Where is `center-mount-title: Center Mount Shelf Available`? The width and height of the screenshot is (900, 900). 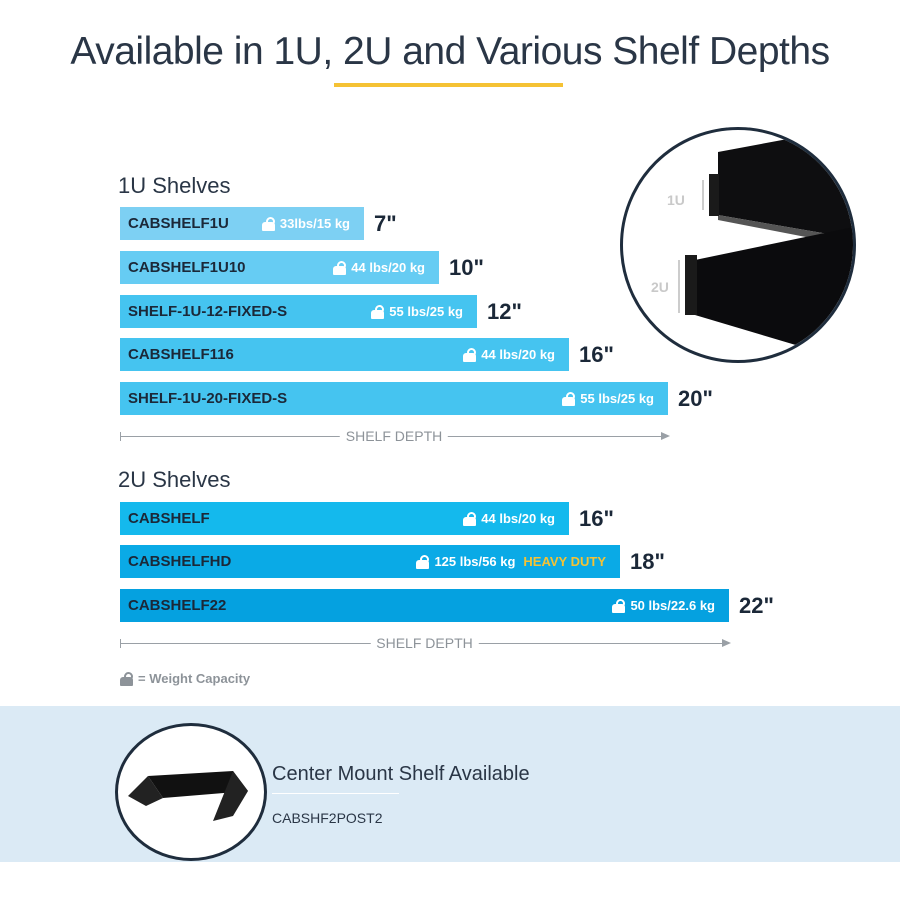 center-mount-title: Center Mount Shelf Available is located at coordinates (401, 774).